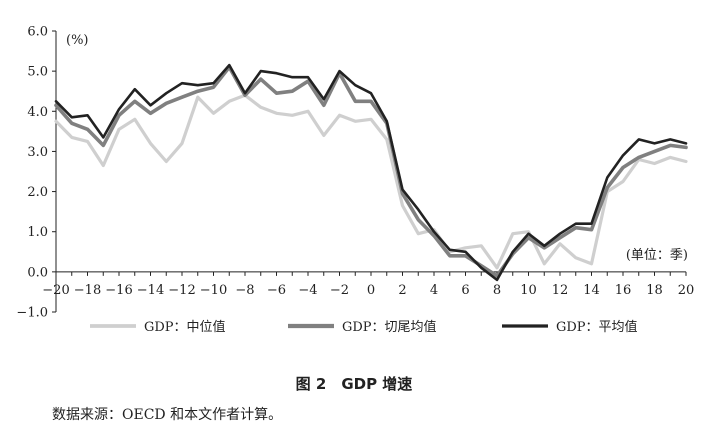 The image size is (708, 440). Describe the element at coordinates (591, 290) in the screenshot. I see `x-tick-label: 14` at that location.